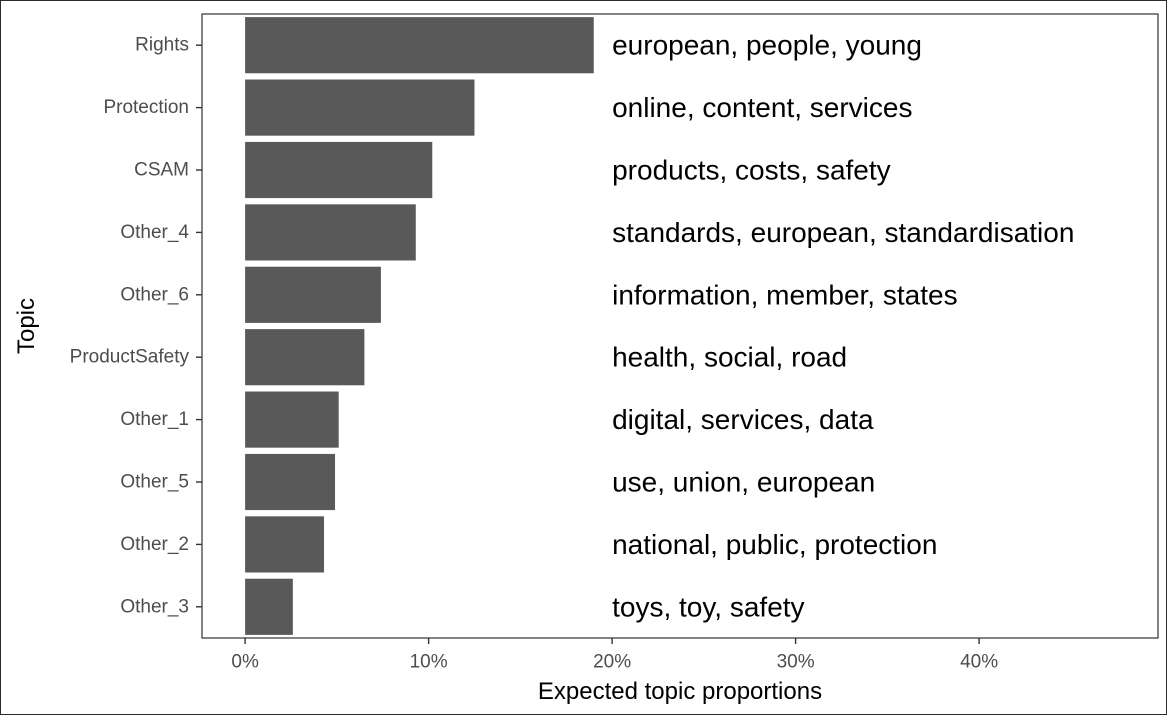 This screenshot has height=716, width=1167. What do you see at coordinates (162, 45) in the screenshot?
I see `y-tick-label: Rights` at bounding box center [162, 45].